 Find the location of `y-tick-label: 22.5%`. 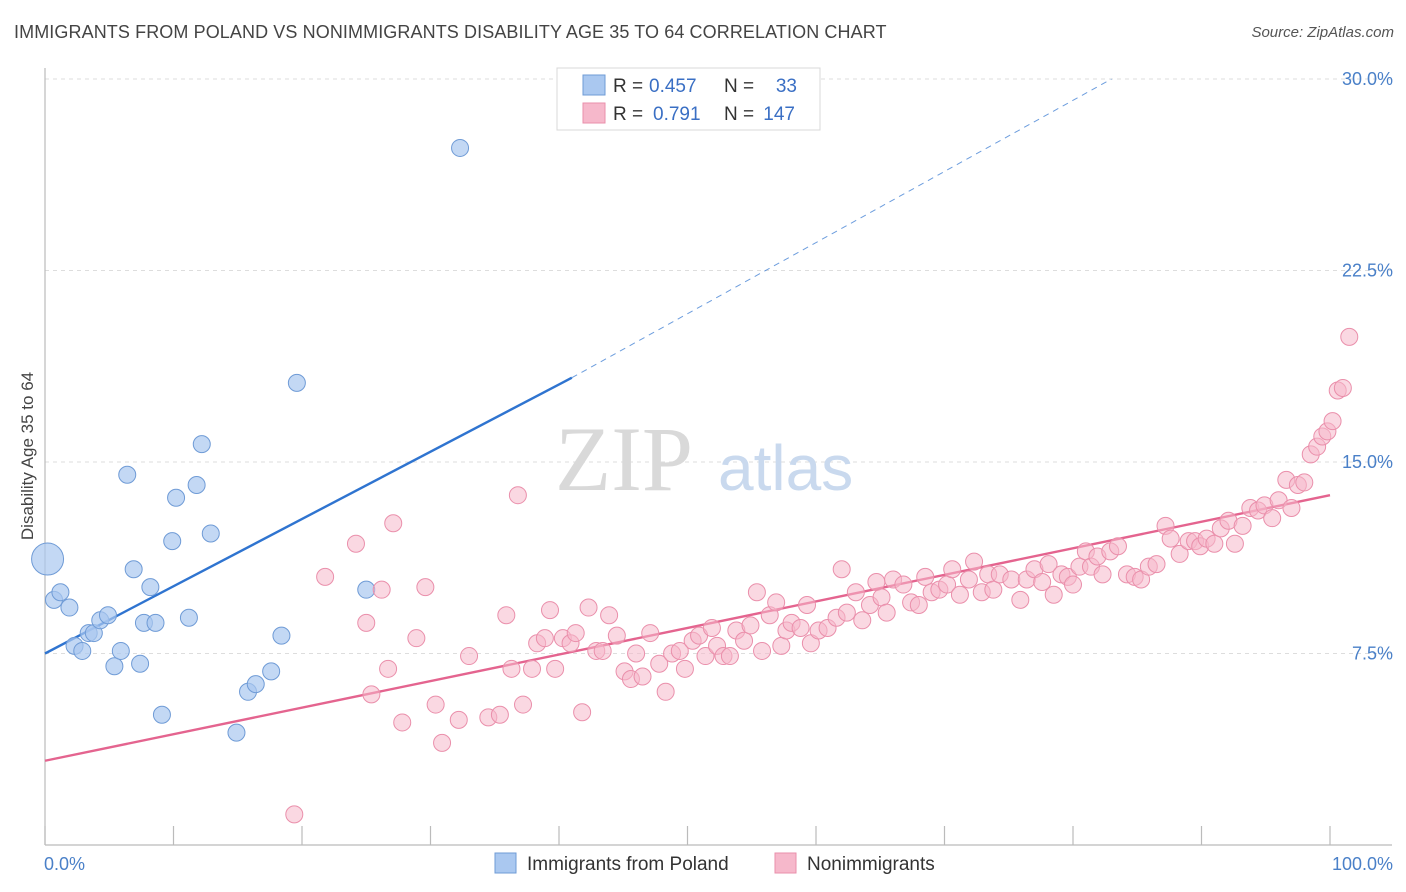

y-tick-label: 22.5% is located at coordinates (1367, 271).